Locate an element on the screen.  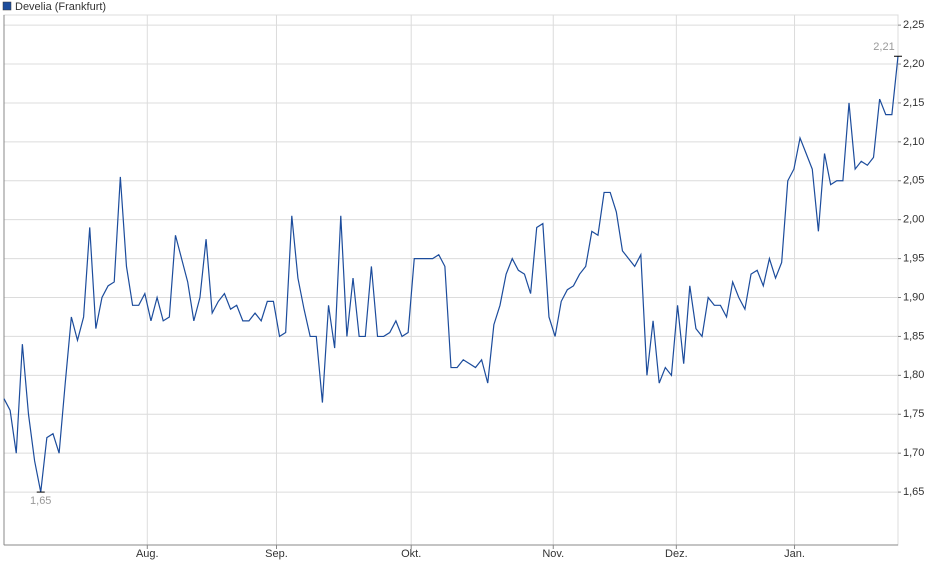
x-tick-label: Sep. is located at coordinates (276, 554).